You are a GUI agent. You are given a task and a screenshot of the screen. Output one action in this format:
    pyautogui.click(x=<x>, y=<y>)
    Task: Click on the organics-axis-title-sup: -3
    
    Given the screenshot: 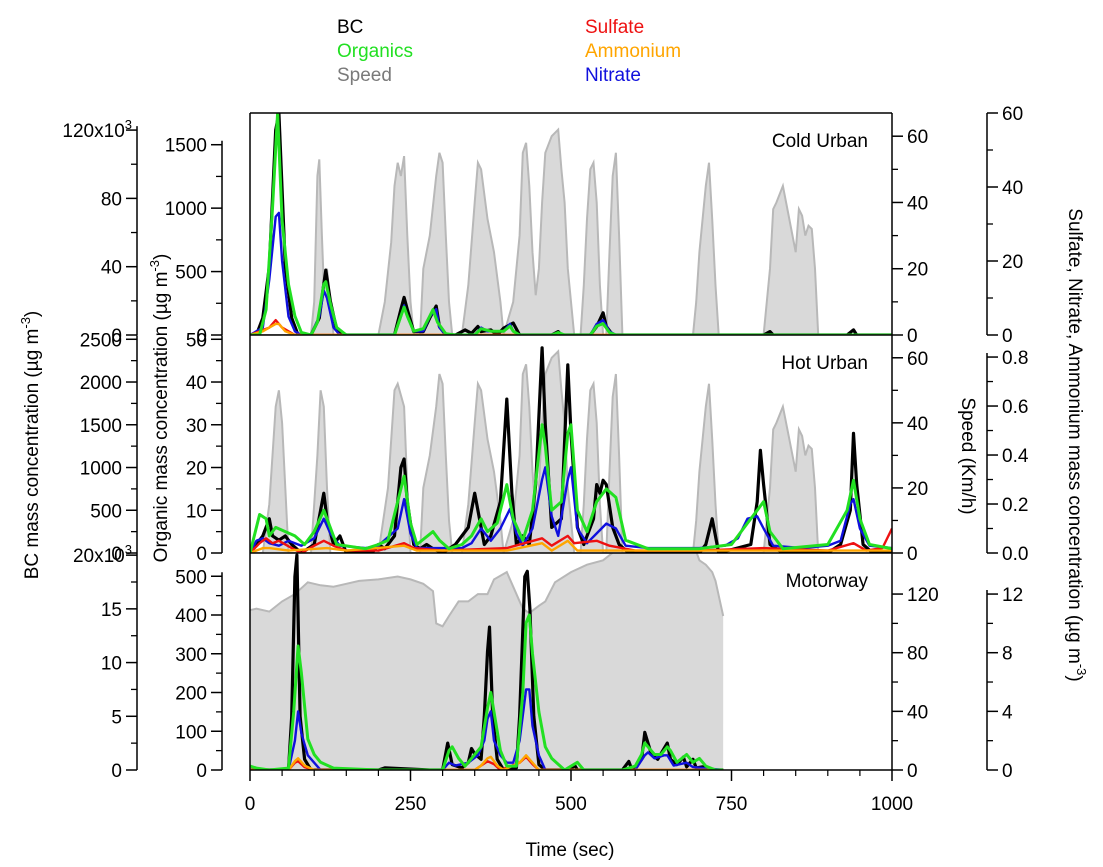 What is the action you would take?
    pyautogui.click(x=154, y=266)
    